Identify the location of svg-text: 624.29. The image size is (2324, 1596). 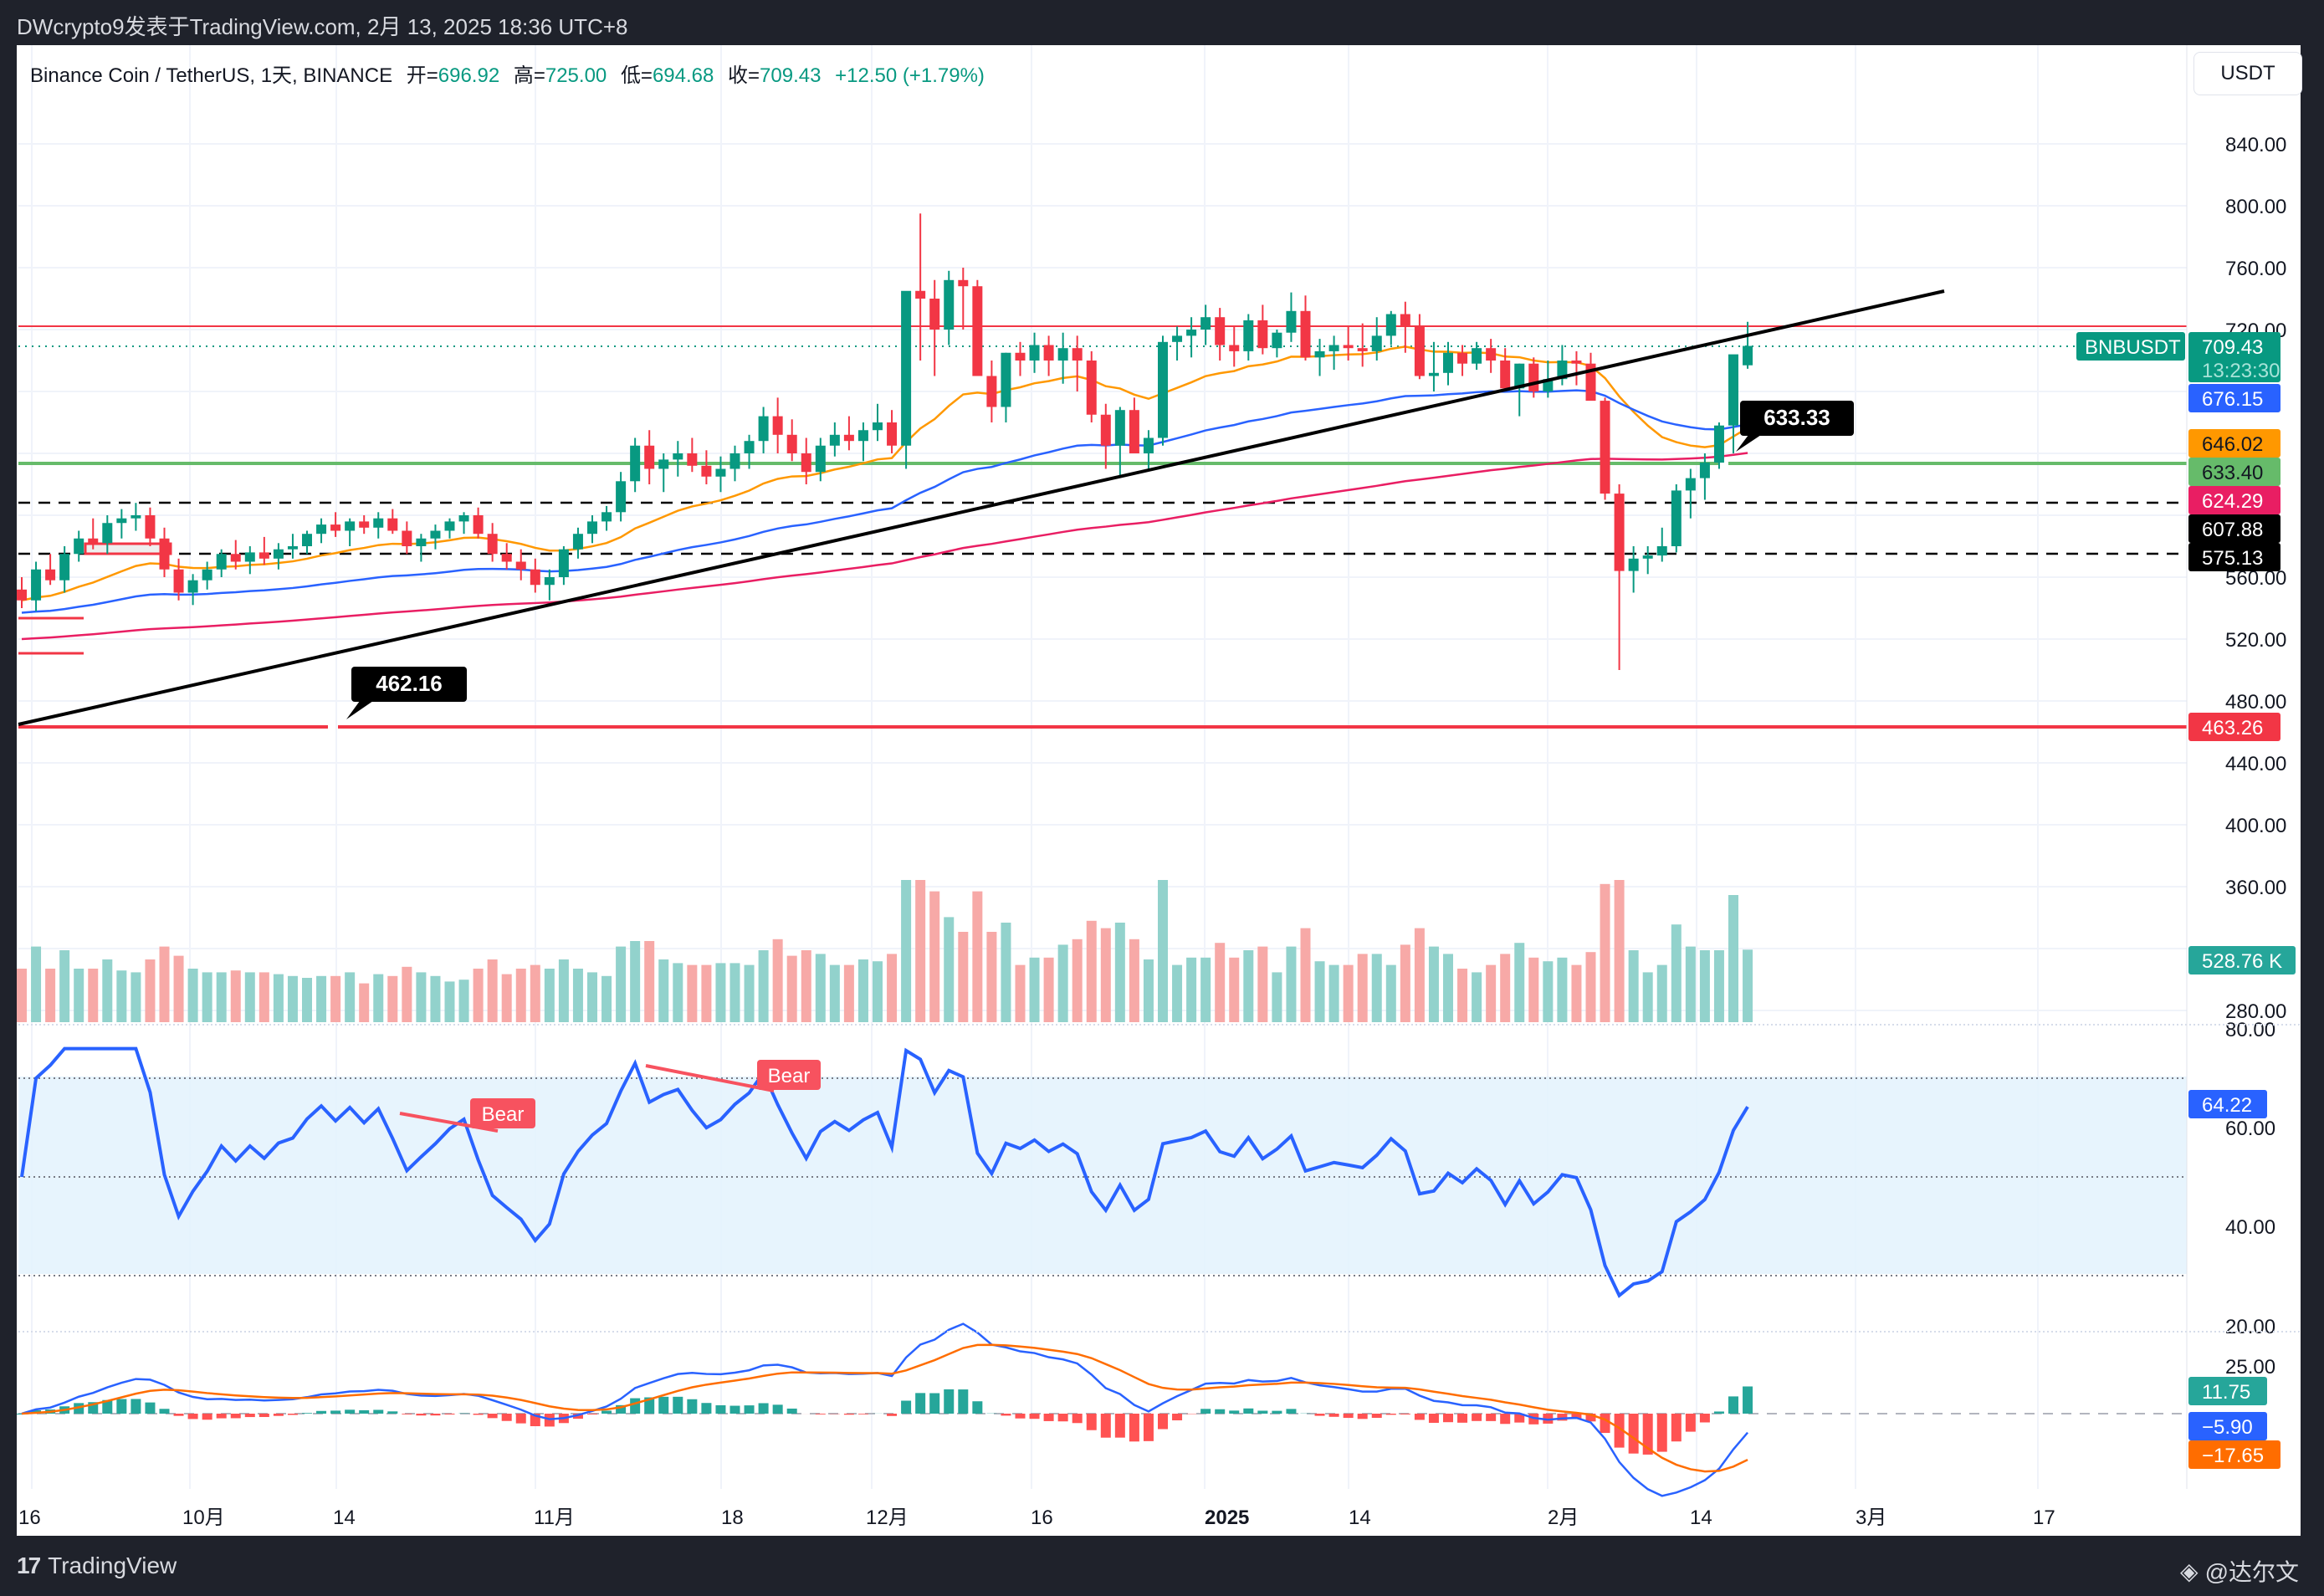
(2232, 502).